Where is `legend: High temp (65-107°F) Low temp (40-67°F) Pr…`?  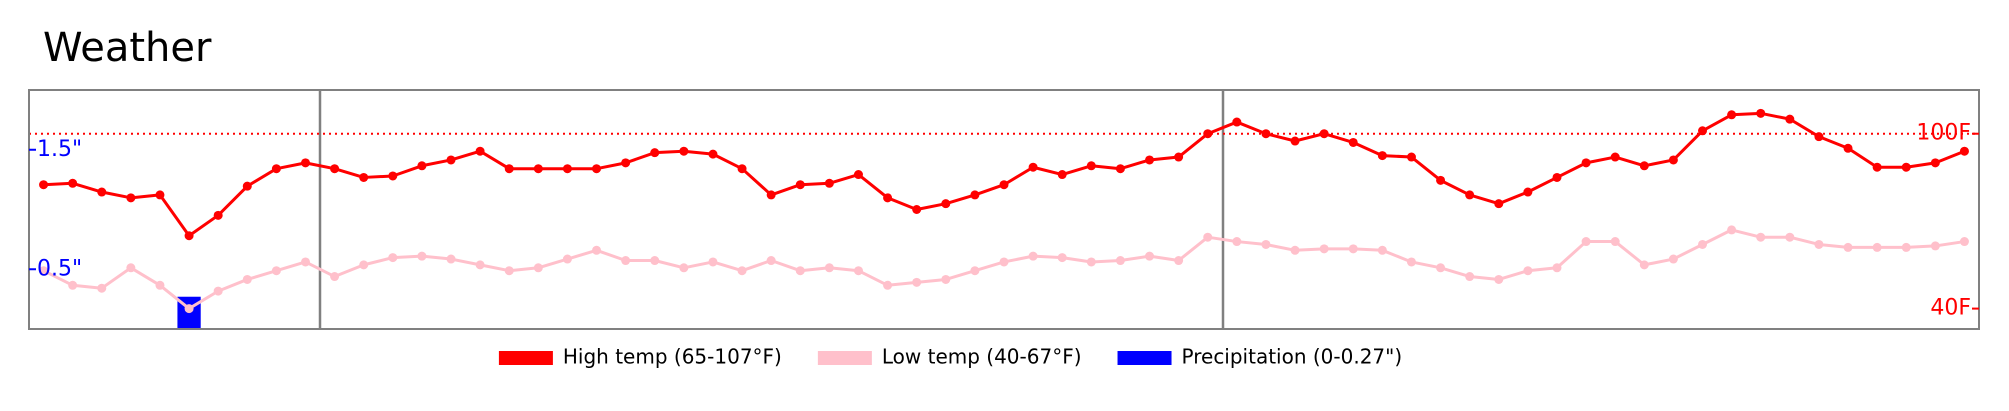 legend: High temp (65-107°F) Low temp (40-67°F) Pr… is located at coordinates (950, 357).